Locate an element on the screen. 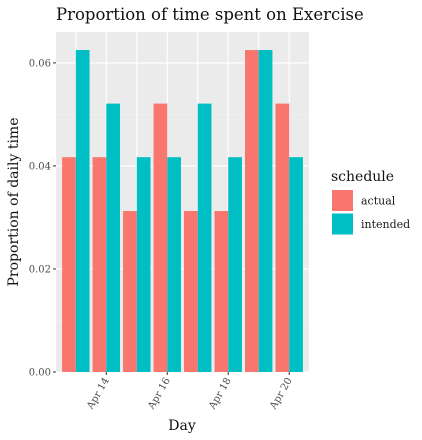  legend-key-intended is located at coordinates (342, 224).